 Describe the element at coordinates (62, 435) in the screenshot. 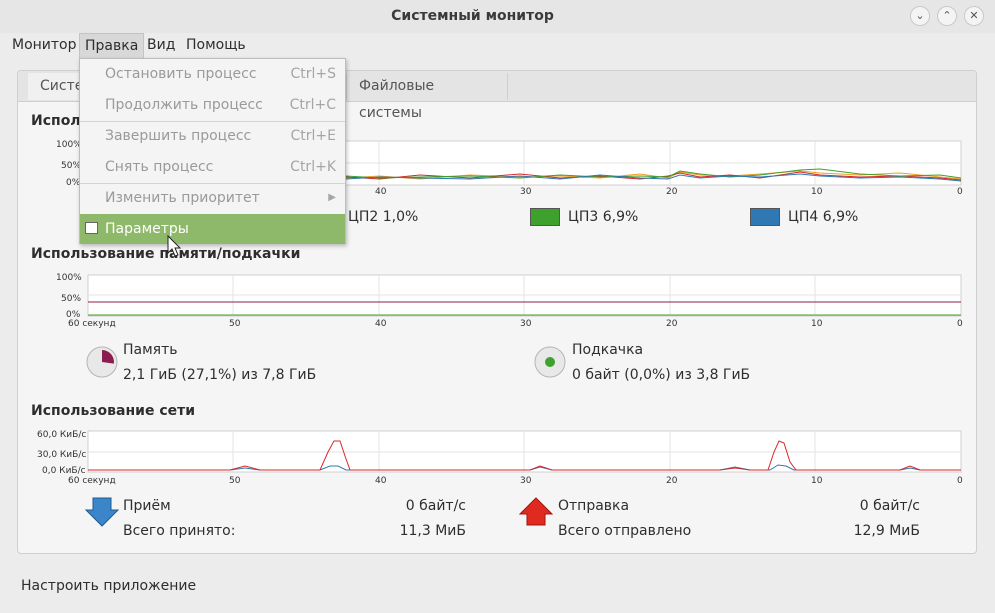

I see `net-y-tick-60: 60,0 КиБ/с` at that location.